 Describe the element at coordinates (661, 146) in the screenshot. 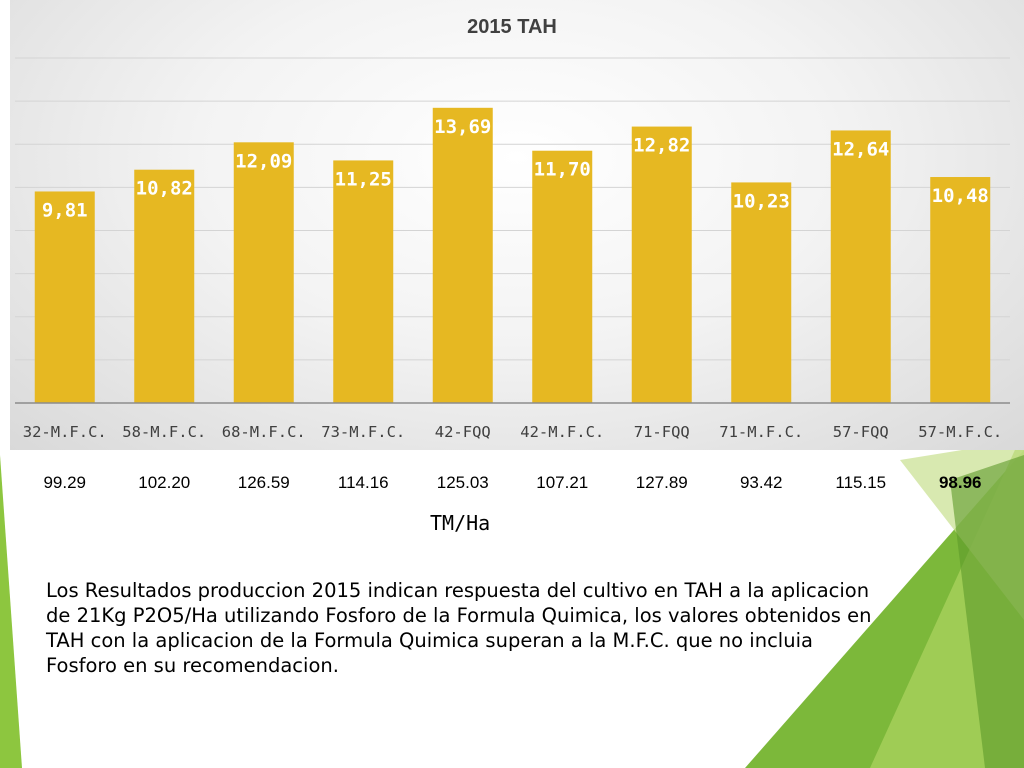

I see `data-label: 12,82` at that location.